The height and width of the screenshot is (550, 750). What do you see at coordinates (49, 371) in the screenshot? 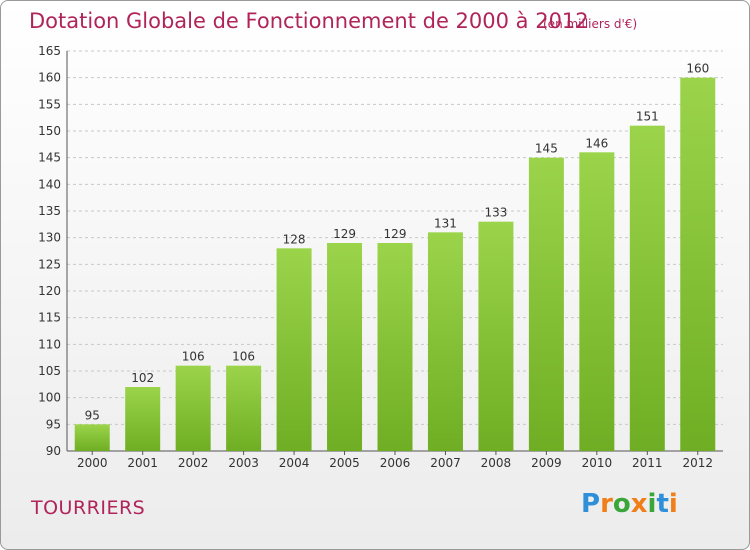
I see `y-tick-label: 105` at bounding box center [49, 371].